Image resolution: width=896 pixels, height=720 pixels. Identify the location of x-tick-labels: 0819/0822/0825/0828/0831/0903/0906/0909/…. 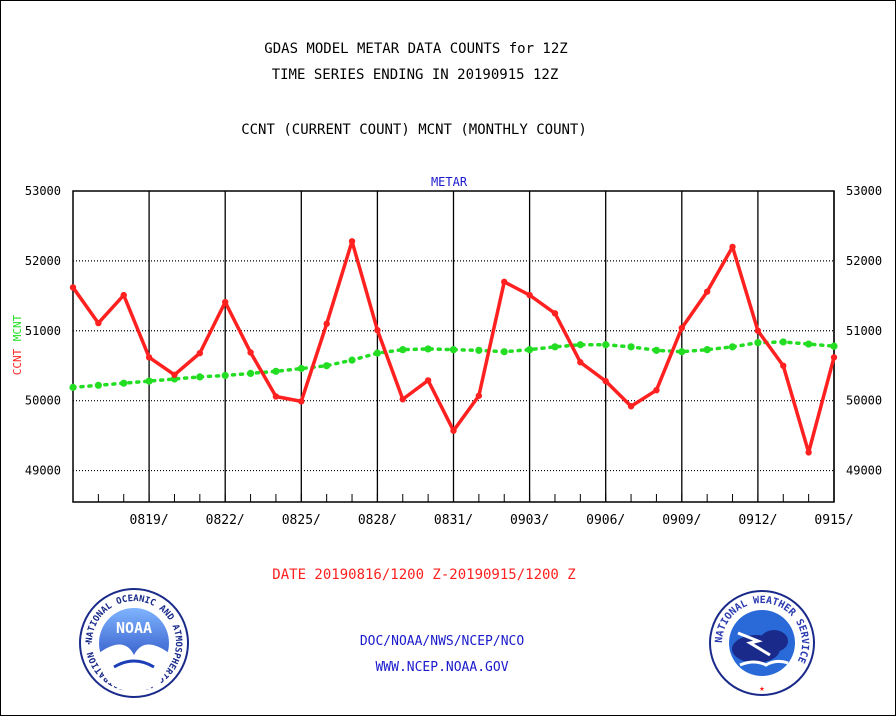
(492, 520).